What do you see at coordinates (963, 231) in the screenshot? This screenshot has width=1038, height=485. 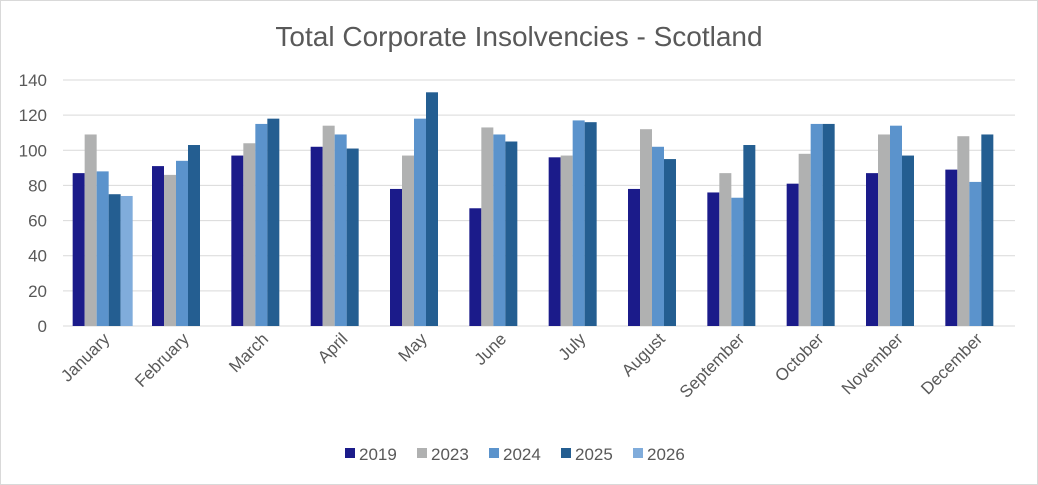 I see `bar-2023-december` at bounding box center [963, 231].